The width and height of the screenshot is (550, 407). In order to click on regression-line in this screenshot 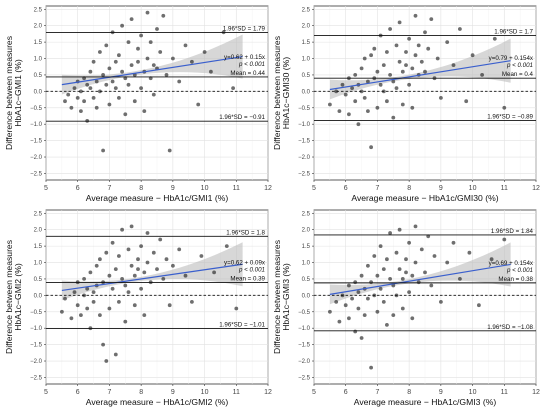, I will do `click(420, 279)`.